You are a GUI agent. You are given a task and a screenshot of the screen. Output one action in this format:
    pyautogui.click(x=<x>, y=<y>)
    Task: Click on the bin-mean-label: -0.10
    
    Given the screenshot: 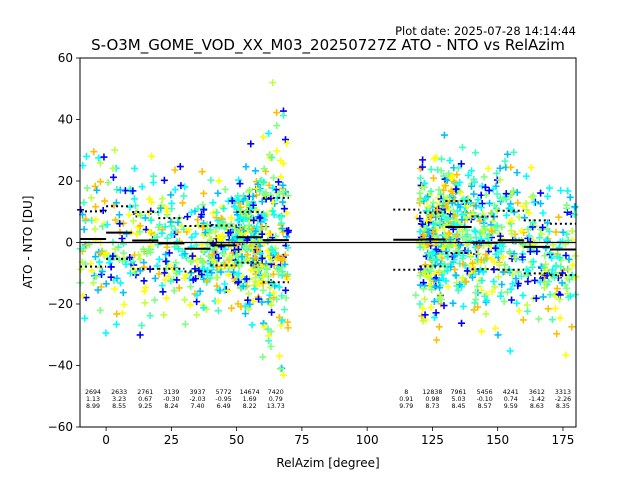 What is the action you would take?
    pyautogui.click(x=484, y=399)
    